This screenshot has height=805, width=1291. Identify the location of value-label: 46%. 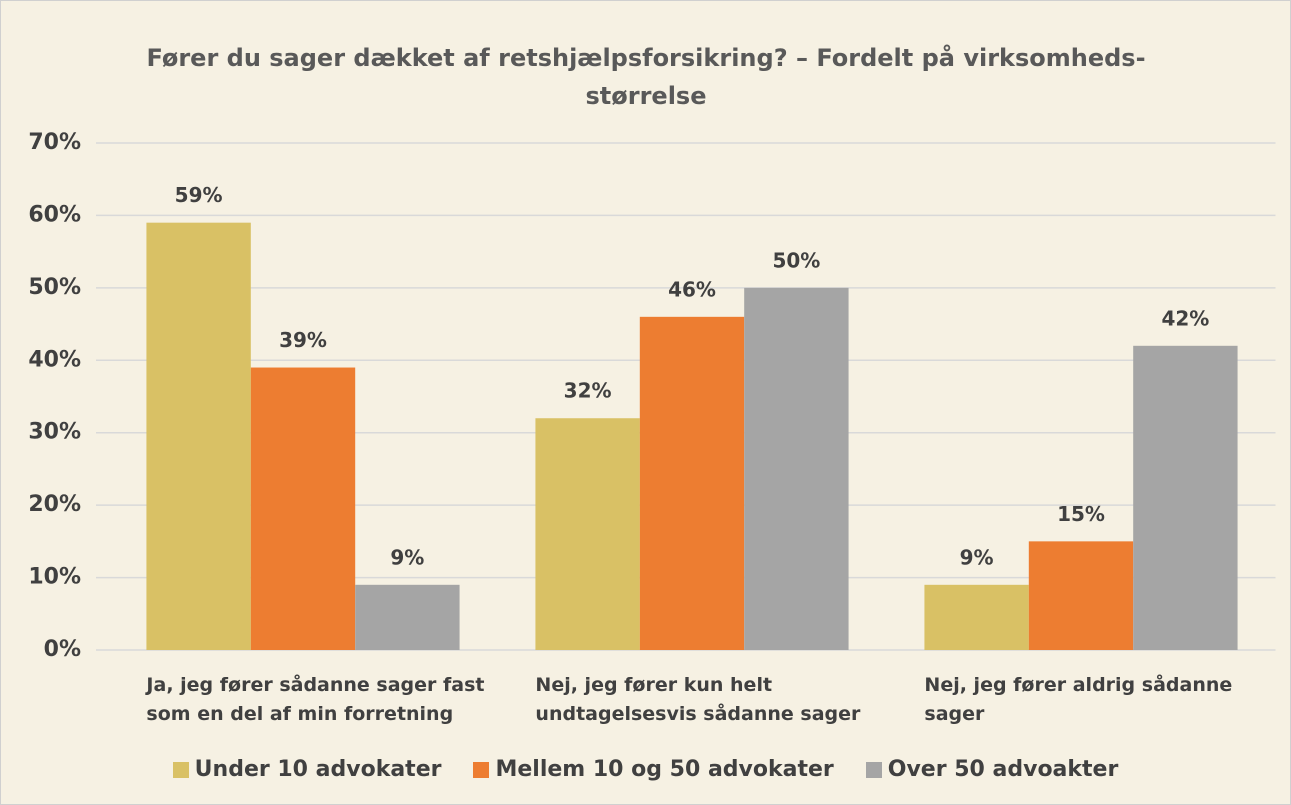
(692, 289).